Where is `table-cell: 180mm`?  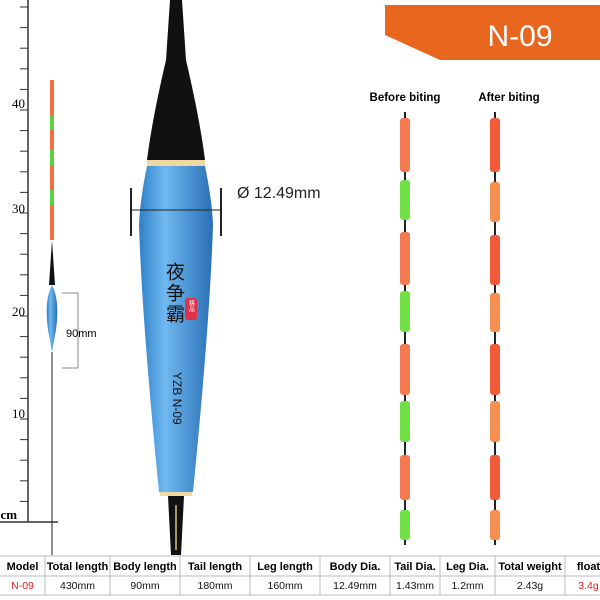
table-cell: 180mm is located at coordinates (214, 586).